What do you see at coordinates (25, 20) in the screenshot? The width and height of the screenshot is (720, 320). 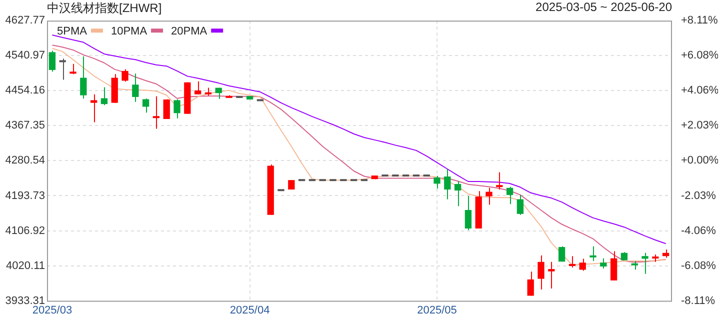 I see `y-tick-label: 4627.77` at bounding box center [25, 20].